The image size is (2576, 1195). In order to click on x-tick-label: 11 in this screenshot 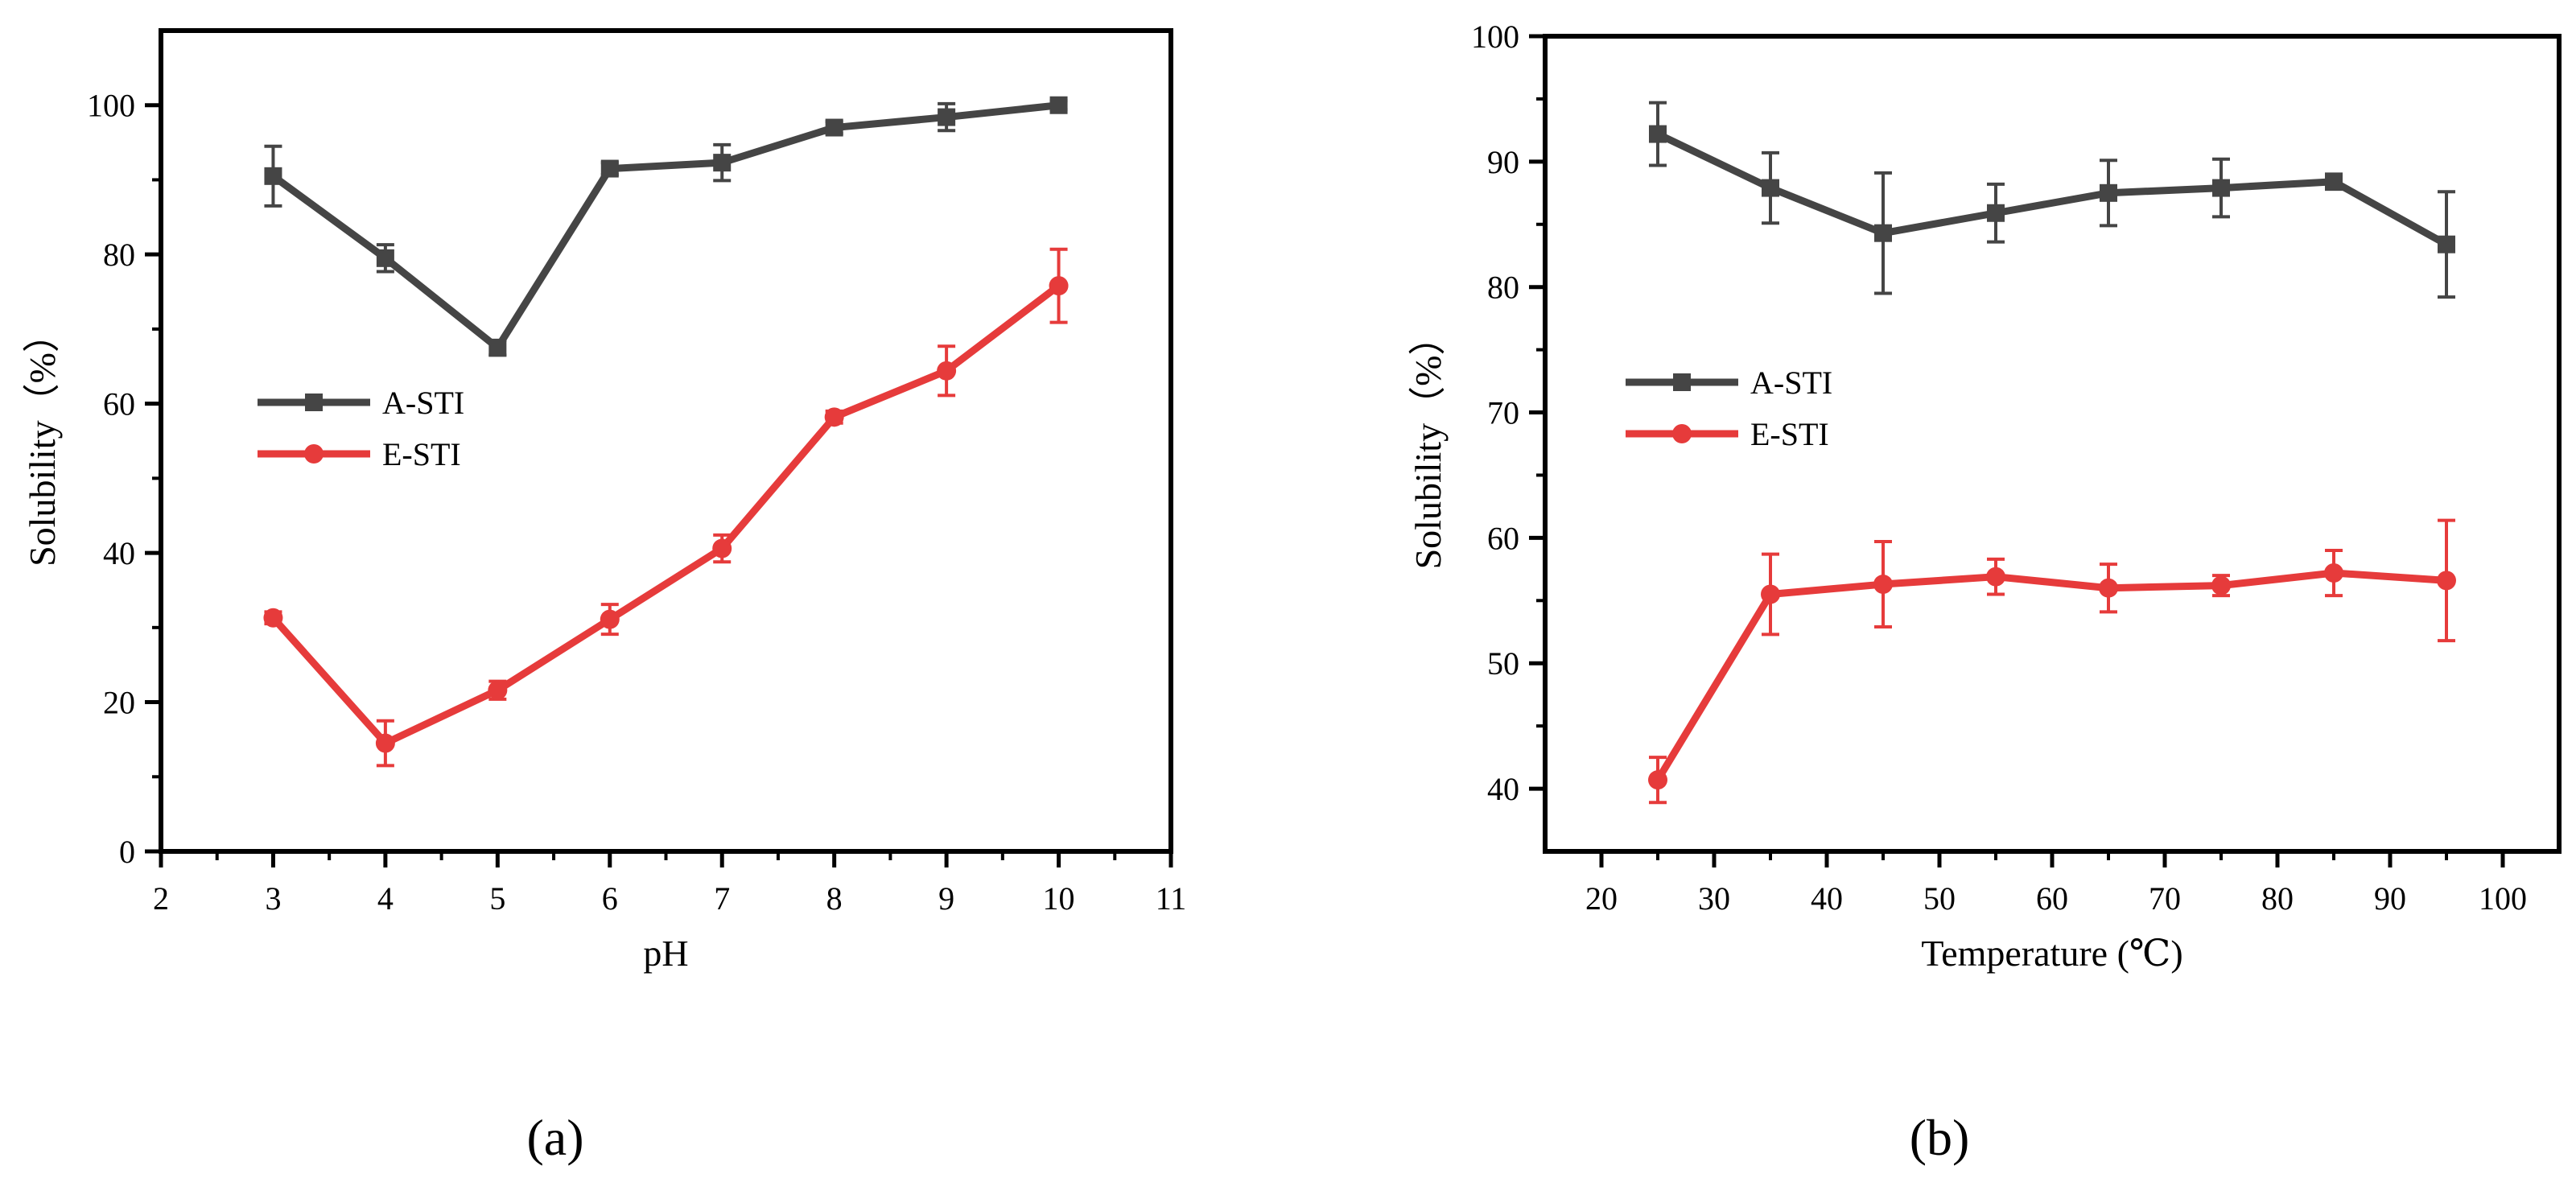, I will do `click(1171, 899)`.